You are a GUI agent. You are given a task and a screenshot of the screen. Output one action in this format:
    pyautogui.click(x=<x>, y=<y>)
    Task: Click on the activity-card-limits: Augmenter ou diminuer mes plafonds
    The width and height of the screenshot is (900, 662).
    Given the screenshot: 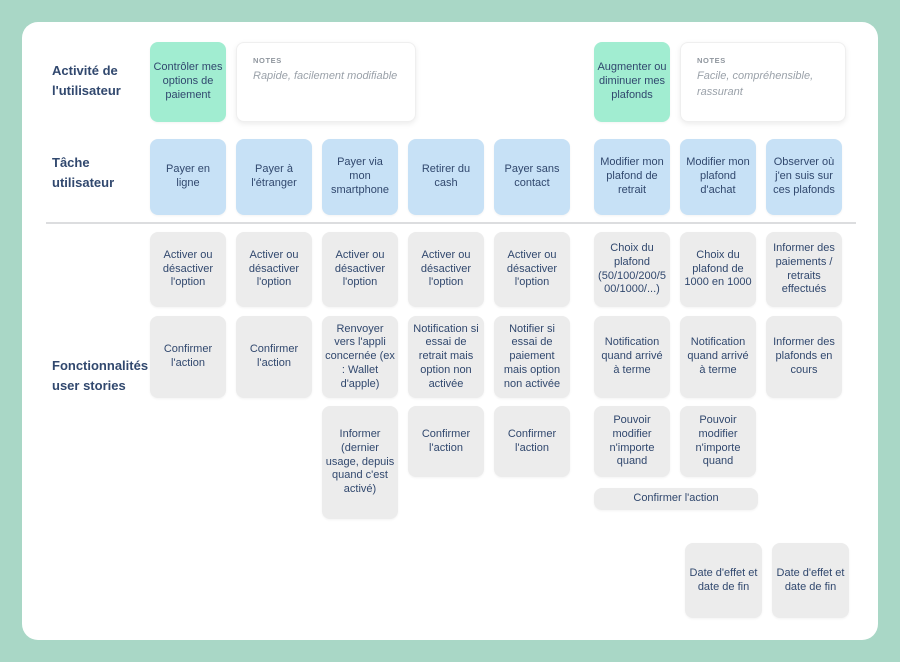 What is the action you would take?
    pyautogui.click(x=632, y=82)
    